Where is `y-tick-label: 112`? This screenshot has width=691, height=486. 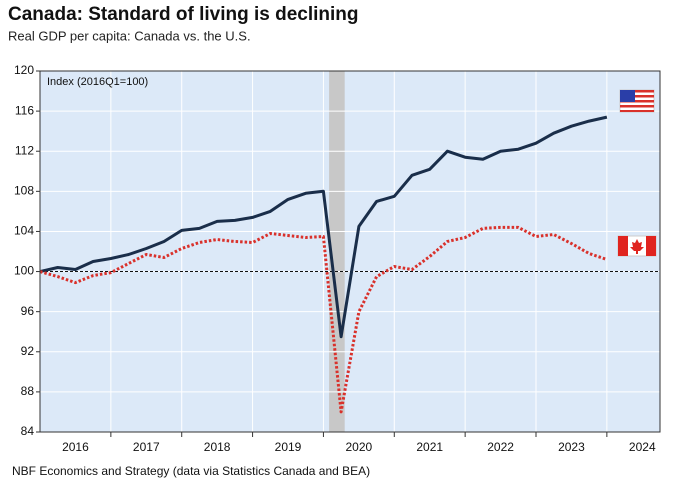 y-tick-label: 112 is located at coordinates (24, 150).